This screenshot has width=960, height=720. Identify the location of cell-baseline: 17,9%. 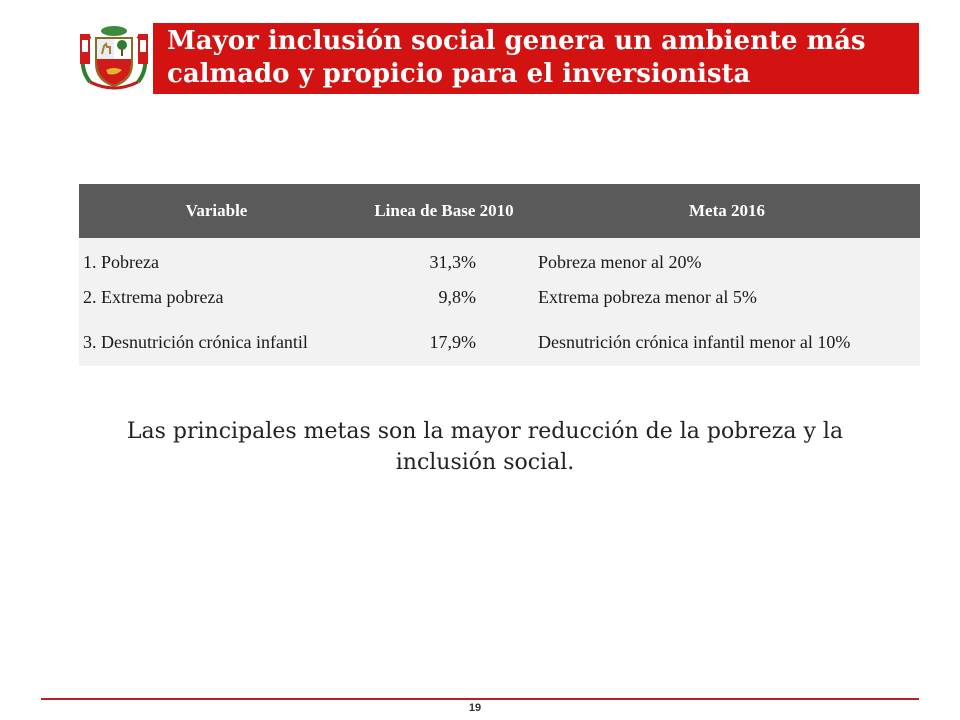
(444, 339).